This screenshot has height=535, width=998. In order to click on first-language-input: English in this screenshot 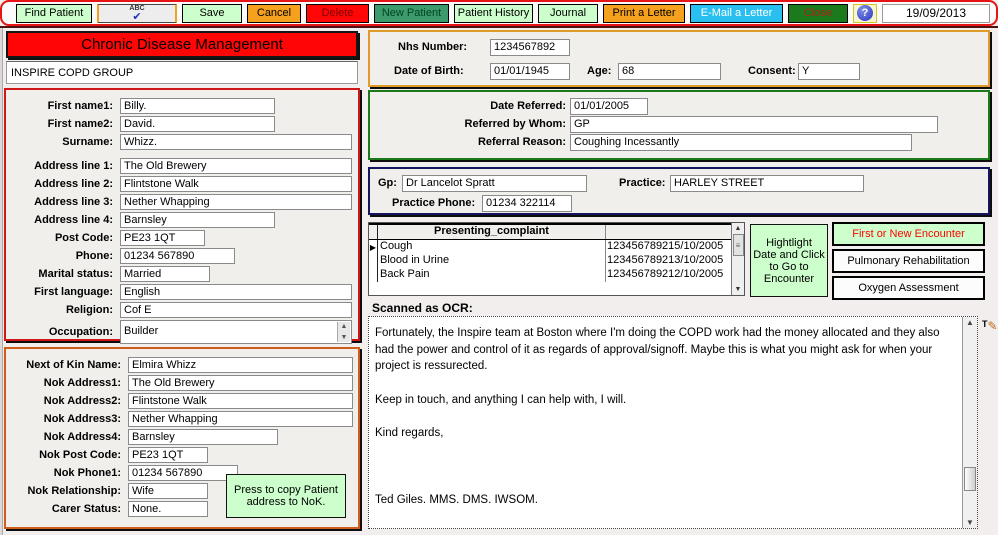, I will do `click(236, 292)`.